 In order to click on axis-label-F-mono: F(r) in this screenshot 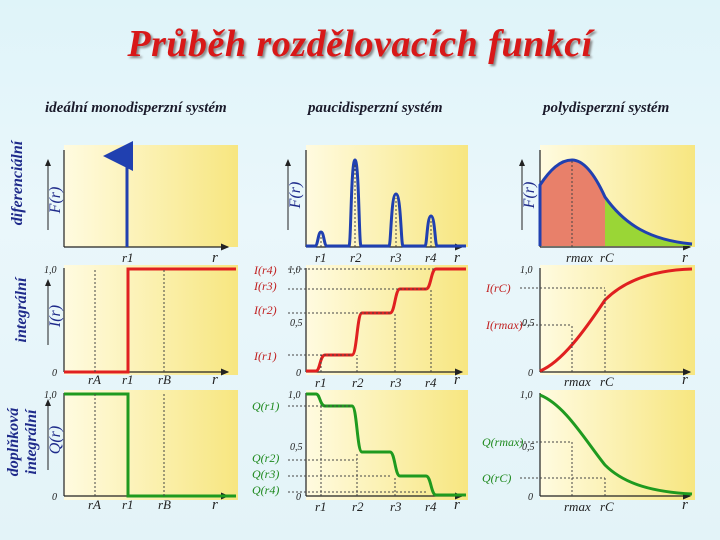, I will do `click(55, 201)`.